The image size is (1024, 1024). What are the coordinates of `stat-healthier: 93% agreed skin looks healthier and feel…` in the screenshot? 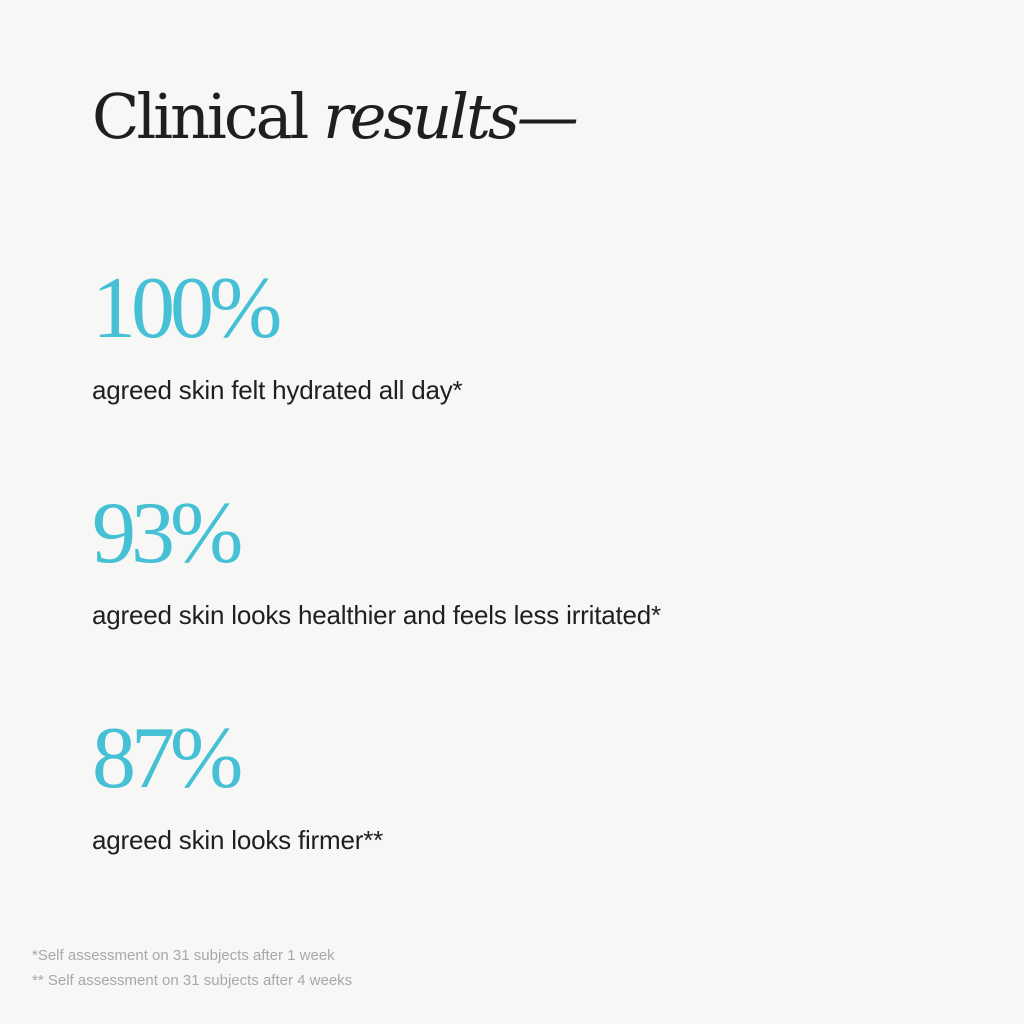 It's located at (376, 560).